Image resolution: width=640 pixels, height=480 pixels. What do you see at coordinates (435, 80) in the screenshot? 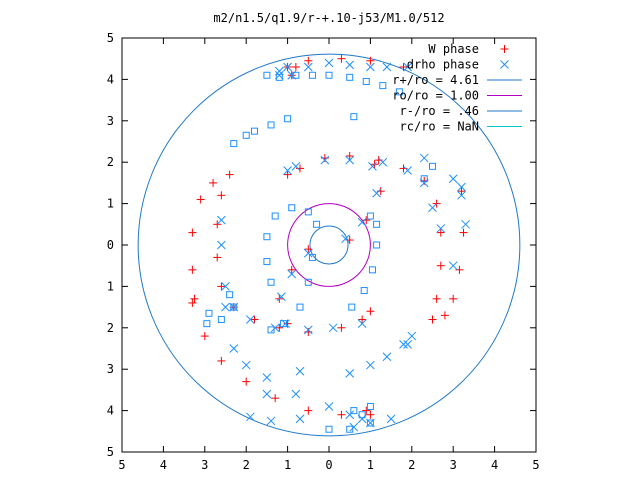
I see `legend-label: r+/ro = 4.61` at bounding box center [435, 80].